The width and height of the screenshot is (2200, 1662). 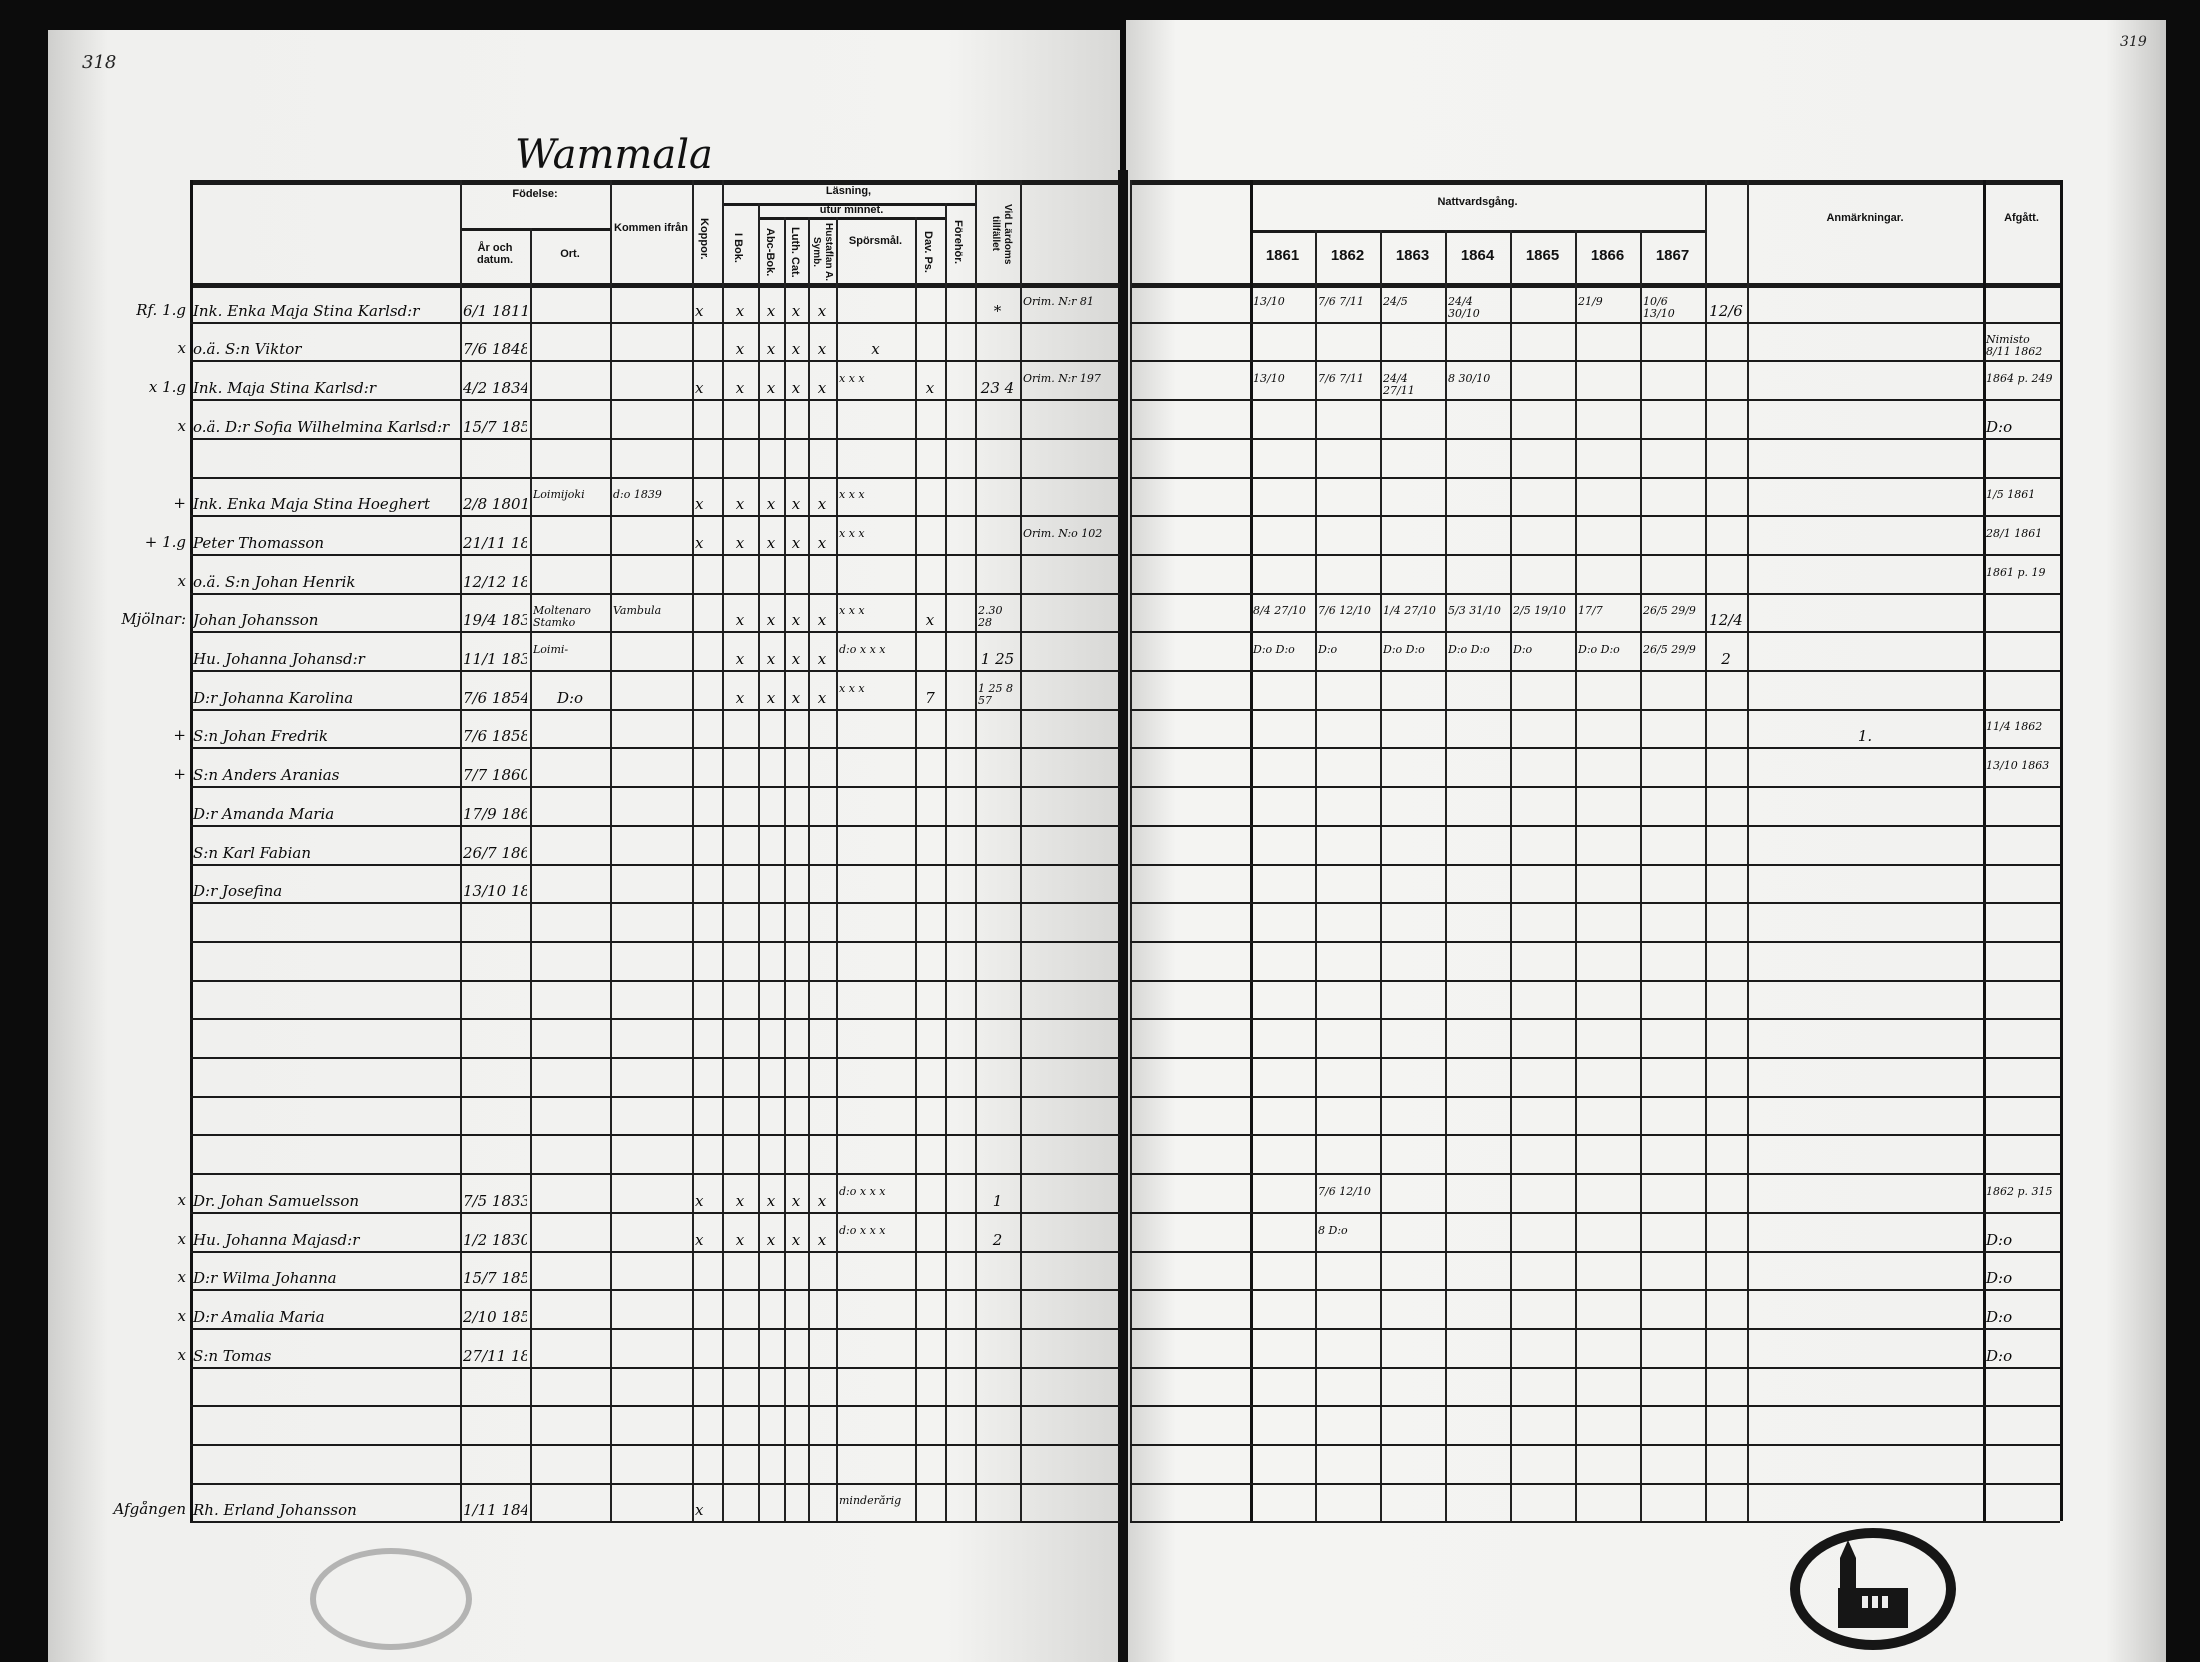 What do you see at coordinates (1062, 379) in the screenshot?
I see `row-orim: Orim. N:r 197` at bounding box center [1062, 379].